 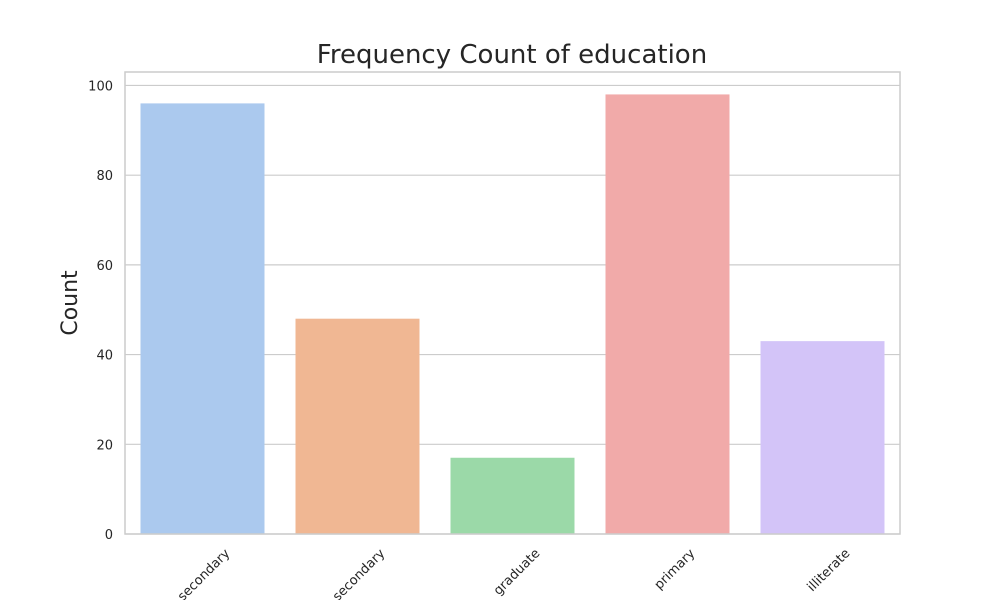 What do you see at coordinates (104, 445) in the screenshot?
I see `y-tick-label: 20` at bounding box center [104, 445].